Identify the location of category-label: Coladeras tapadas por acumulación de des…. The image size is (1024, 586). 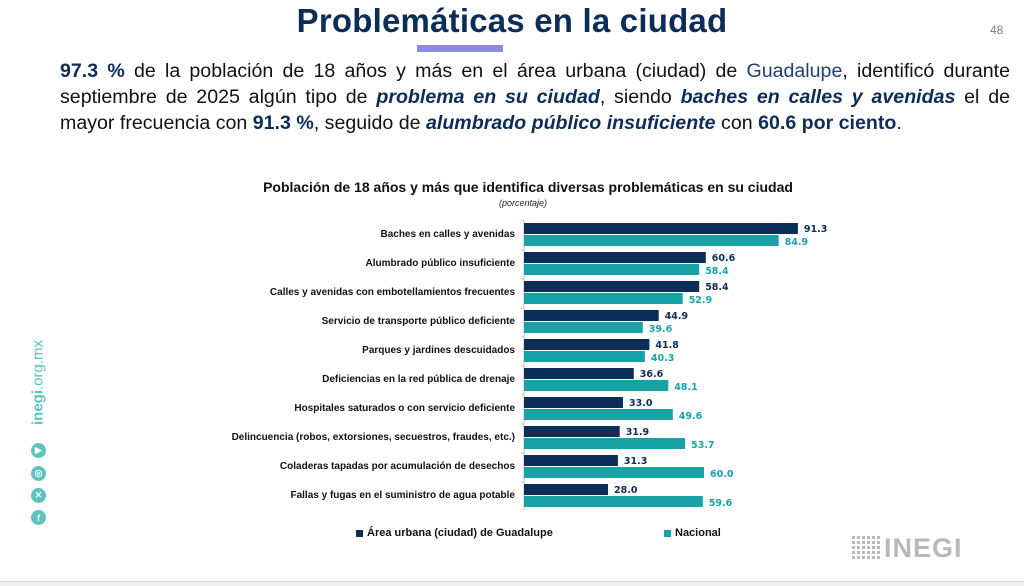
(398, 466).